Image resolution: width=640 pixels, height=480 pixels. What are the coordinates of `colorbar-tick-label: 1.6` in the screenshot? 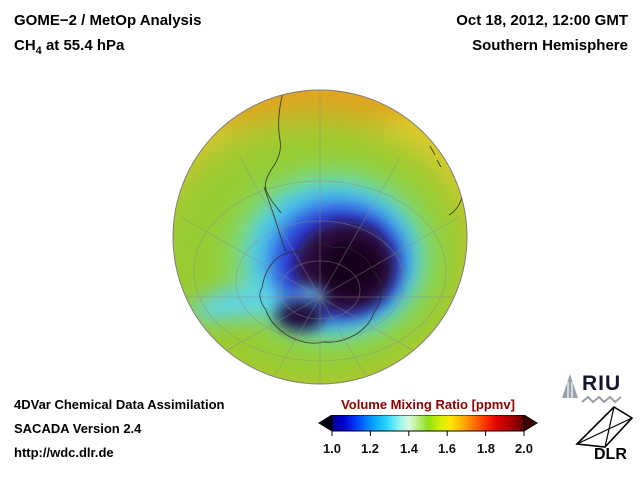 It's located at (447, 448).